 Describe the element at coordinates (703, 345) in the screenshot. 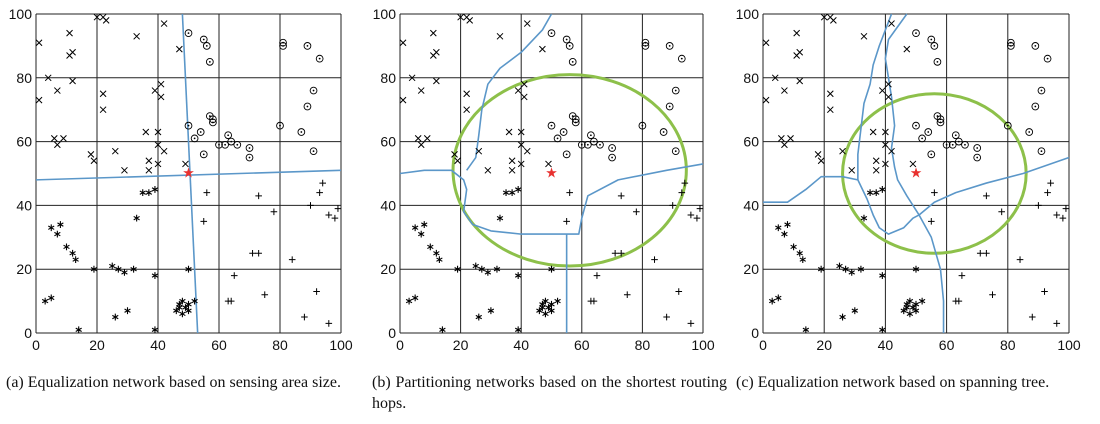

I see `x-tick-label: 100` at that location.